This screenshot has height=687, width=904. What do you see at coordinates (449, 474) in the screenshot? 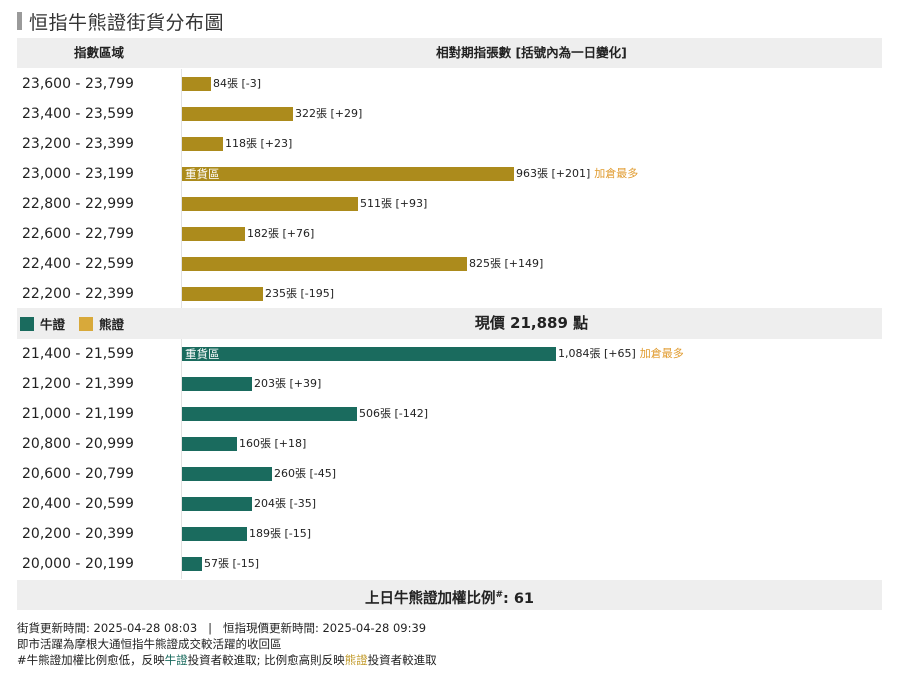
I see `bull-row: 20,600 - 20,799 260張 [-45]` at bounding box center [449, 474].